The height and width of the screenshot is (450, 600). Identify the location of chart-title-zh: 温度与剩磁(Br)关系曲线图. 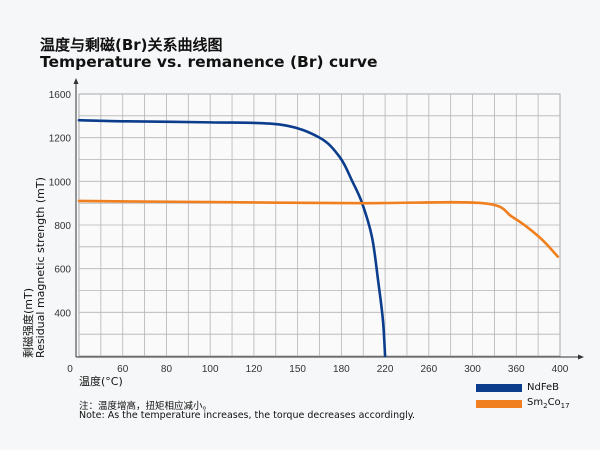
(131, 45).